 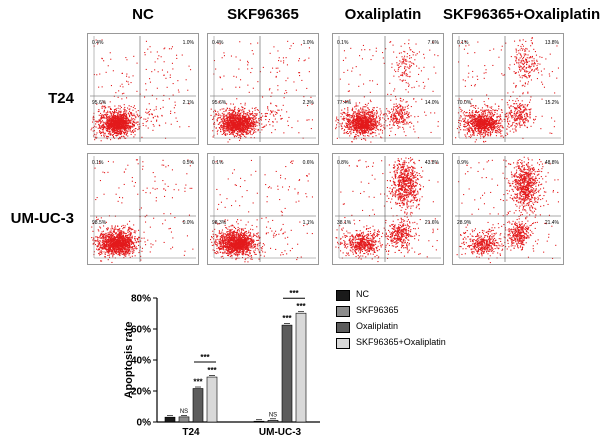 I want to click on legend-label: SKF96365, so click(x=377, y=310).